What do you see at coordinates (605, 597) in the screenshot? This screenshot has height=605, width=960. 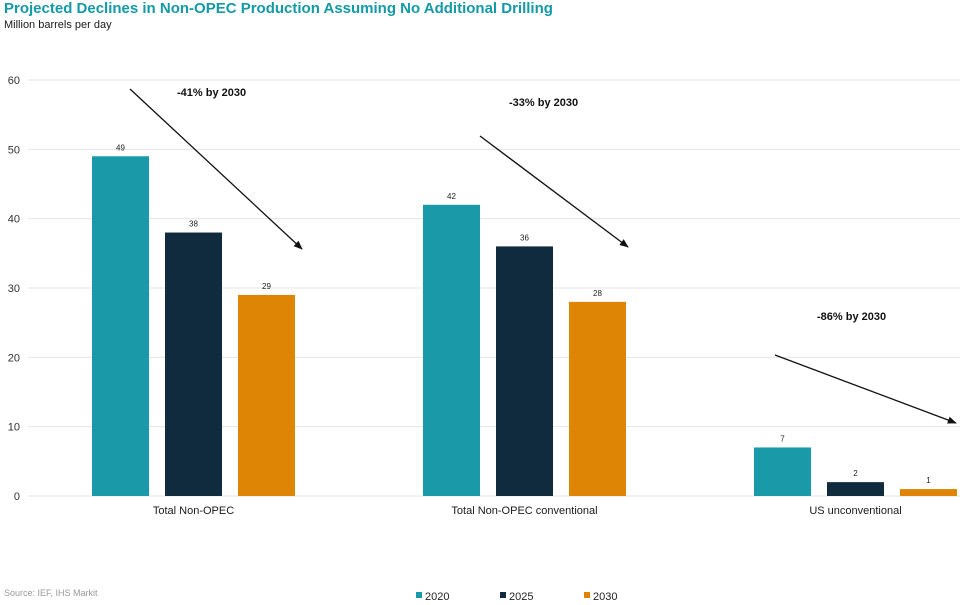 I see `legend-label-2030: 2030` at bounding box center [605, 597].